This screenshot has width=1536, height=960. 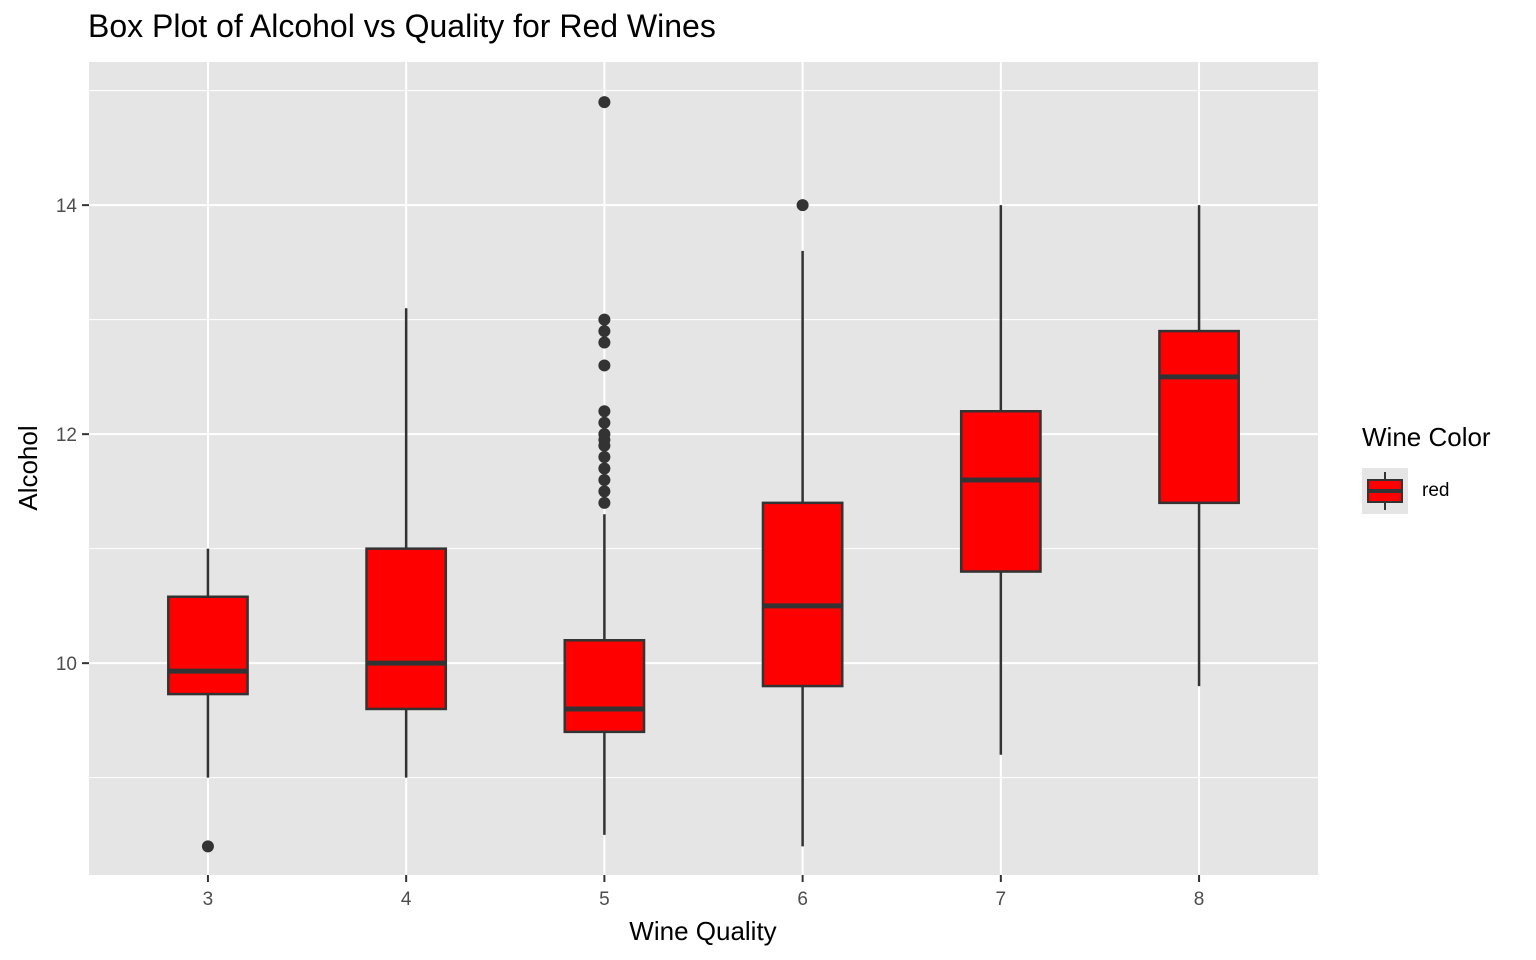 I want to click on y-tick-label: 12, so click(x=66, y=435).